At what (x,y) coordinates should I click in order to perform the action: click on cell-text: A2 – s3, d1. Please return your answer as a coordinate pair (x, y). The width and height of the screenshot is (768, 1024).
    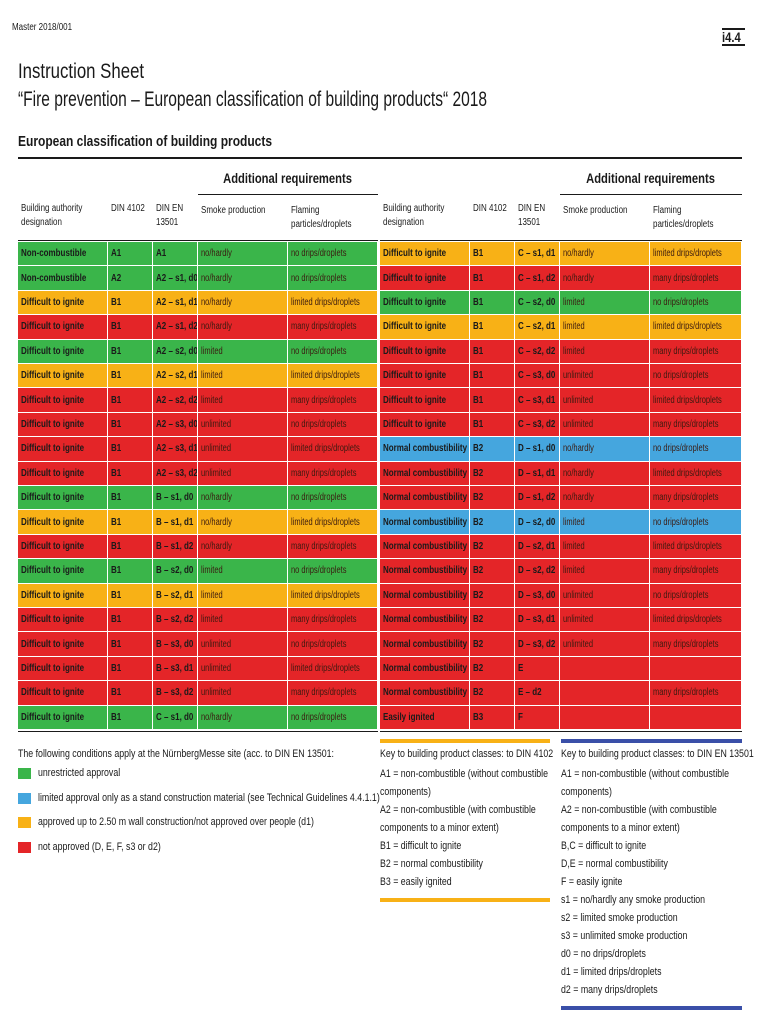
    Looking at the image, I should click on (177, 449).